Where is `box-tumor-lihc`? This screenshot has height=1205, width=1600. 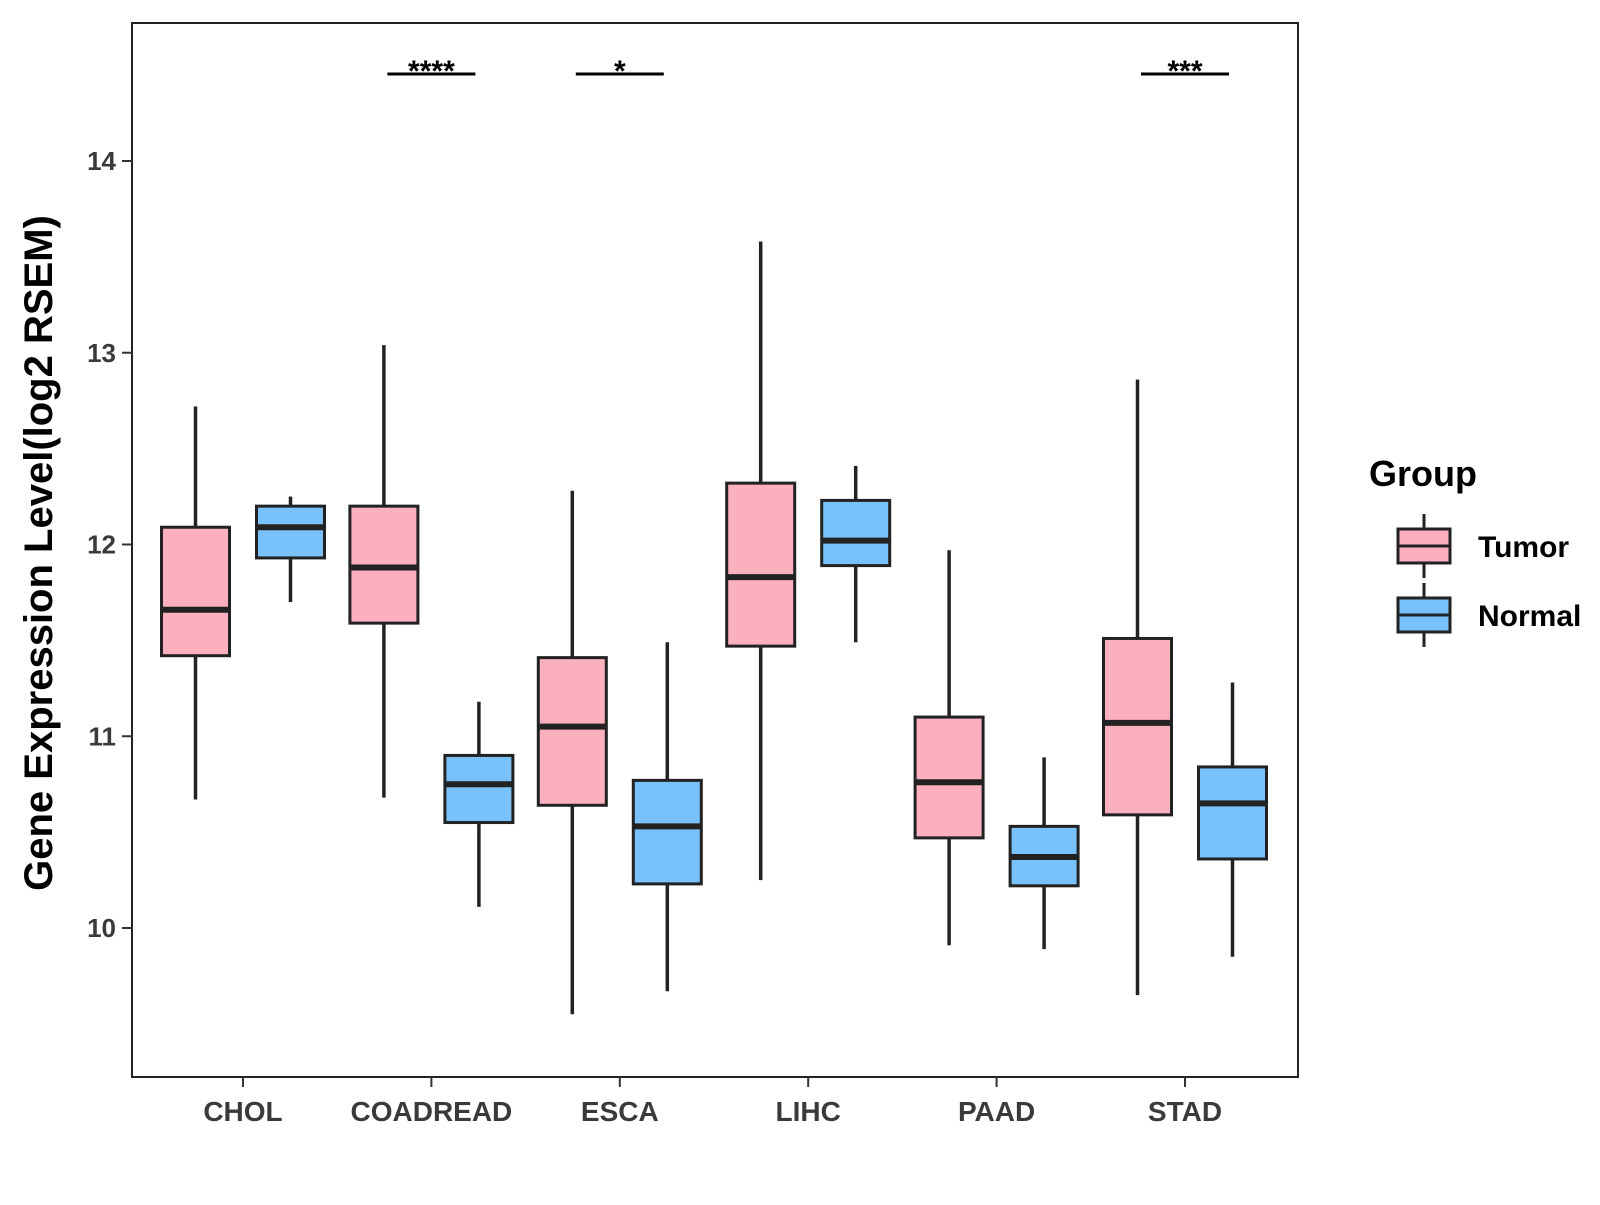 box-tumor-lihc is located at coordinates (761, 561).